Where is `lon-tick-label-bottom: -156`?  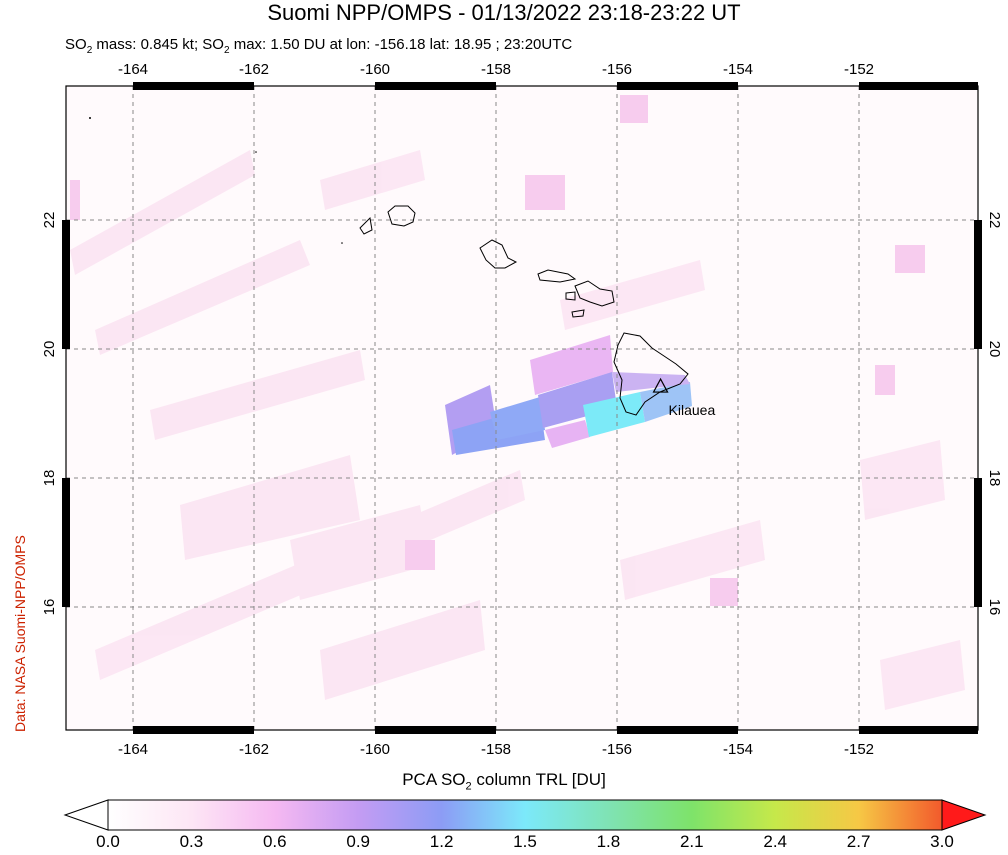
lon-tick-label-bottom: -156 is located at coordinates (617, 749).